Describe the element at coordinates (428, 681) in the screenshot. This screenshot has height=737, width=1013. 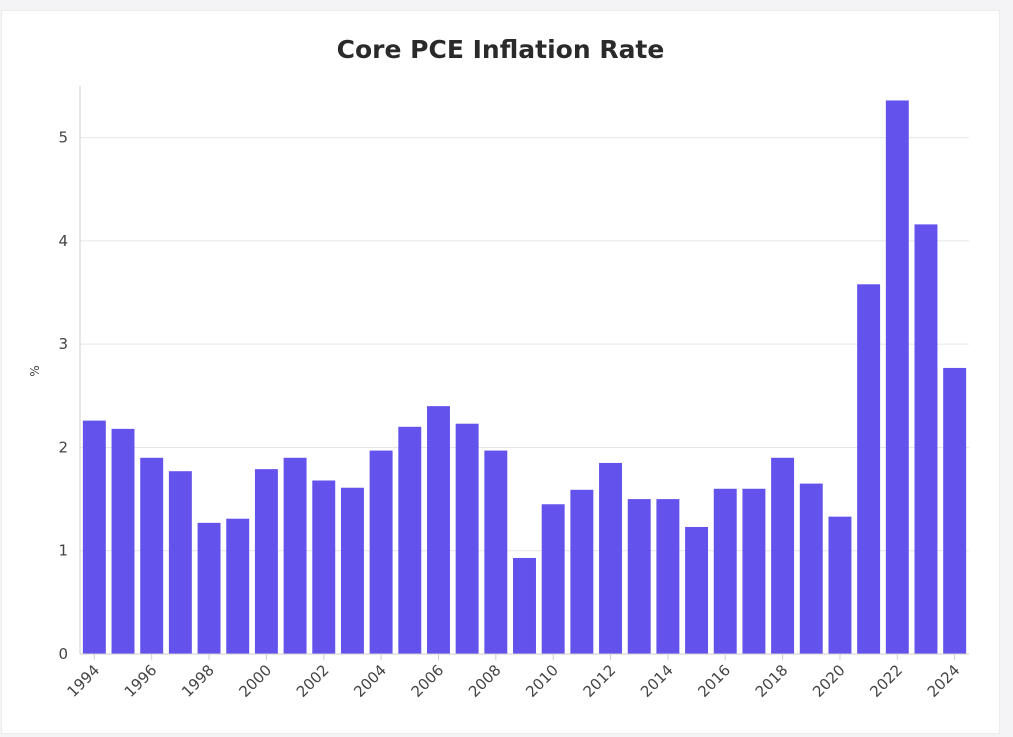
I see `x-tick-label: 2006` at that location.